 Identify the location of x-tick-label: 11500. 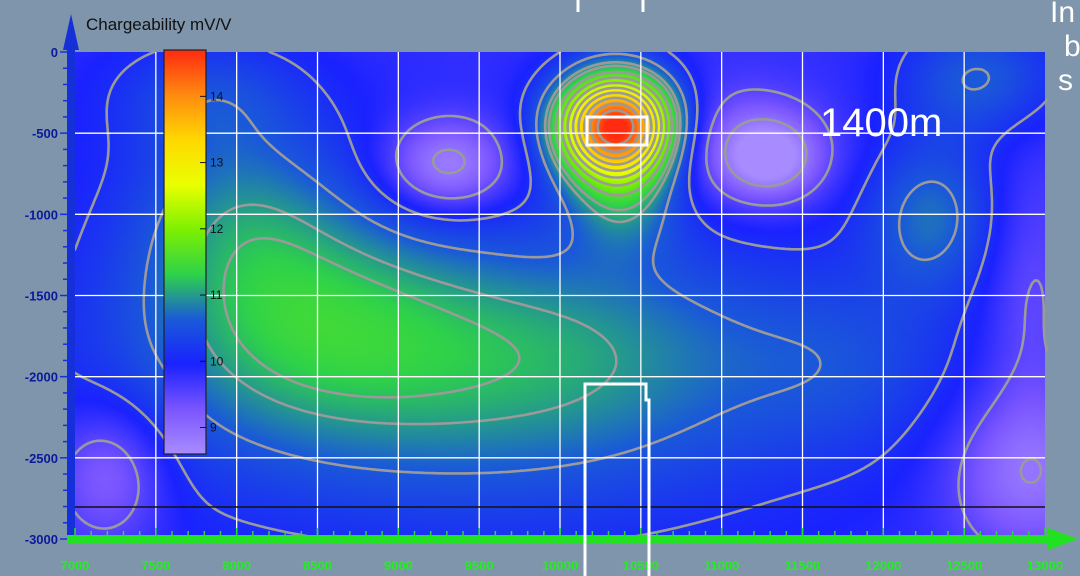
(802, 565).